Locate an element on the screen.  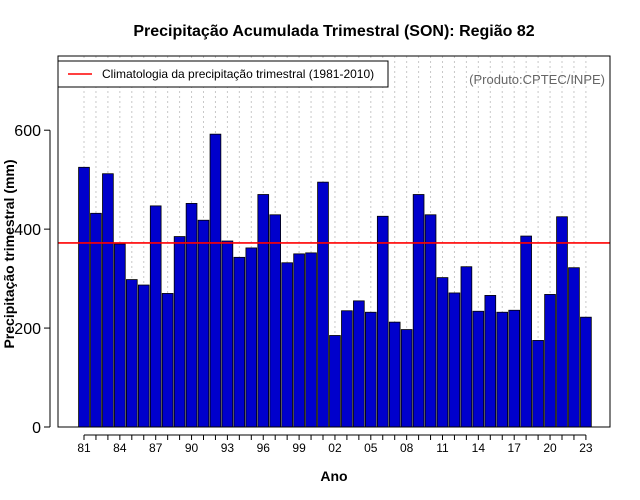
bar-1994 is located at coordinates (239, 342).